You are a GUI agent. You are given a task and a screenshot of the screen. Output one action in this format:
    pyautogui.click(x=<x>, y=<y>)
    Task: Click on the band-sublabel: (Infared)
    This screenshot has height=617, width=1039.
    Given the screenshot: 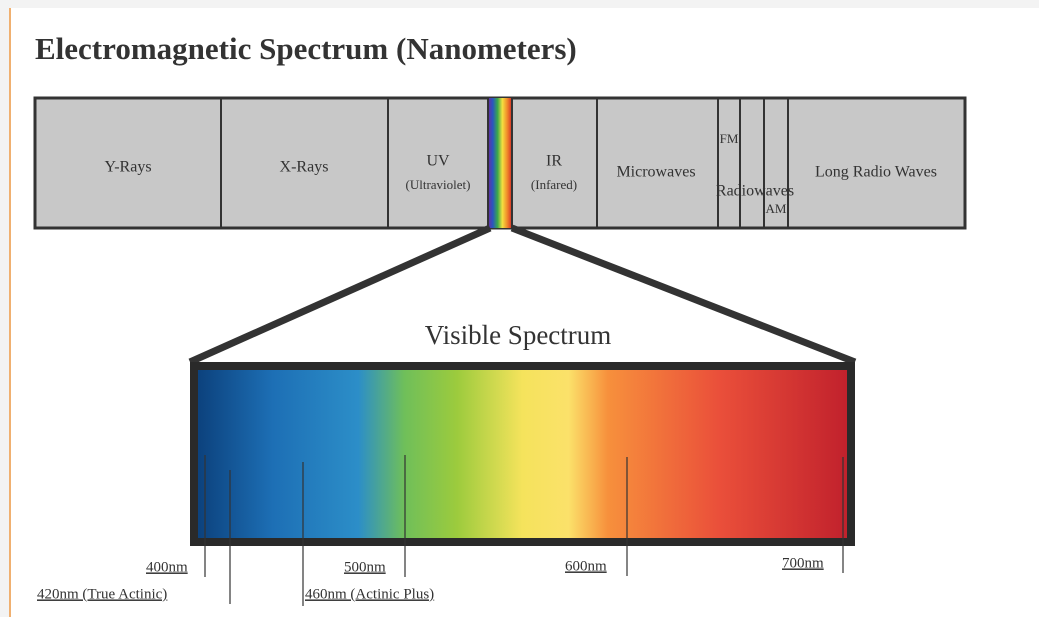 What is the action you would take?
    pyautogui.click(x=554, y=184)
    